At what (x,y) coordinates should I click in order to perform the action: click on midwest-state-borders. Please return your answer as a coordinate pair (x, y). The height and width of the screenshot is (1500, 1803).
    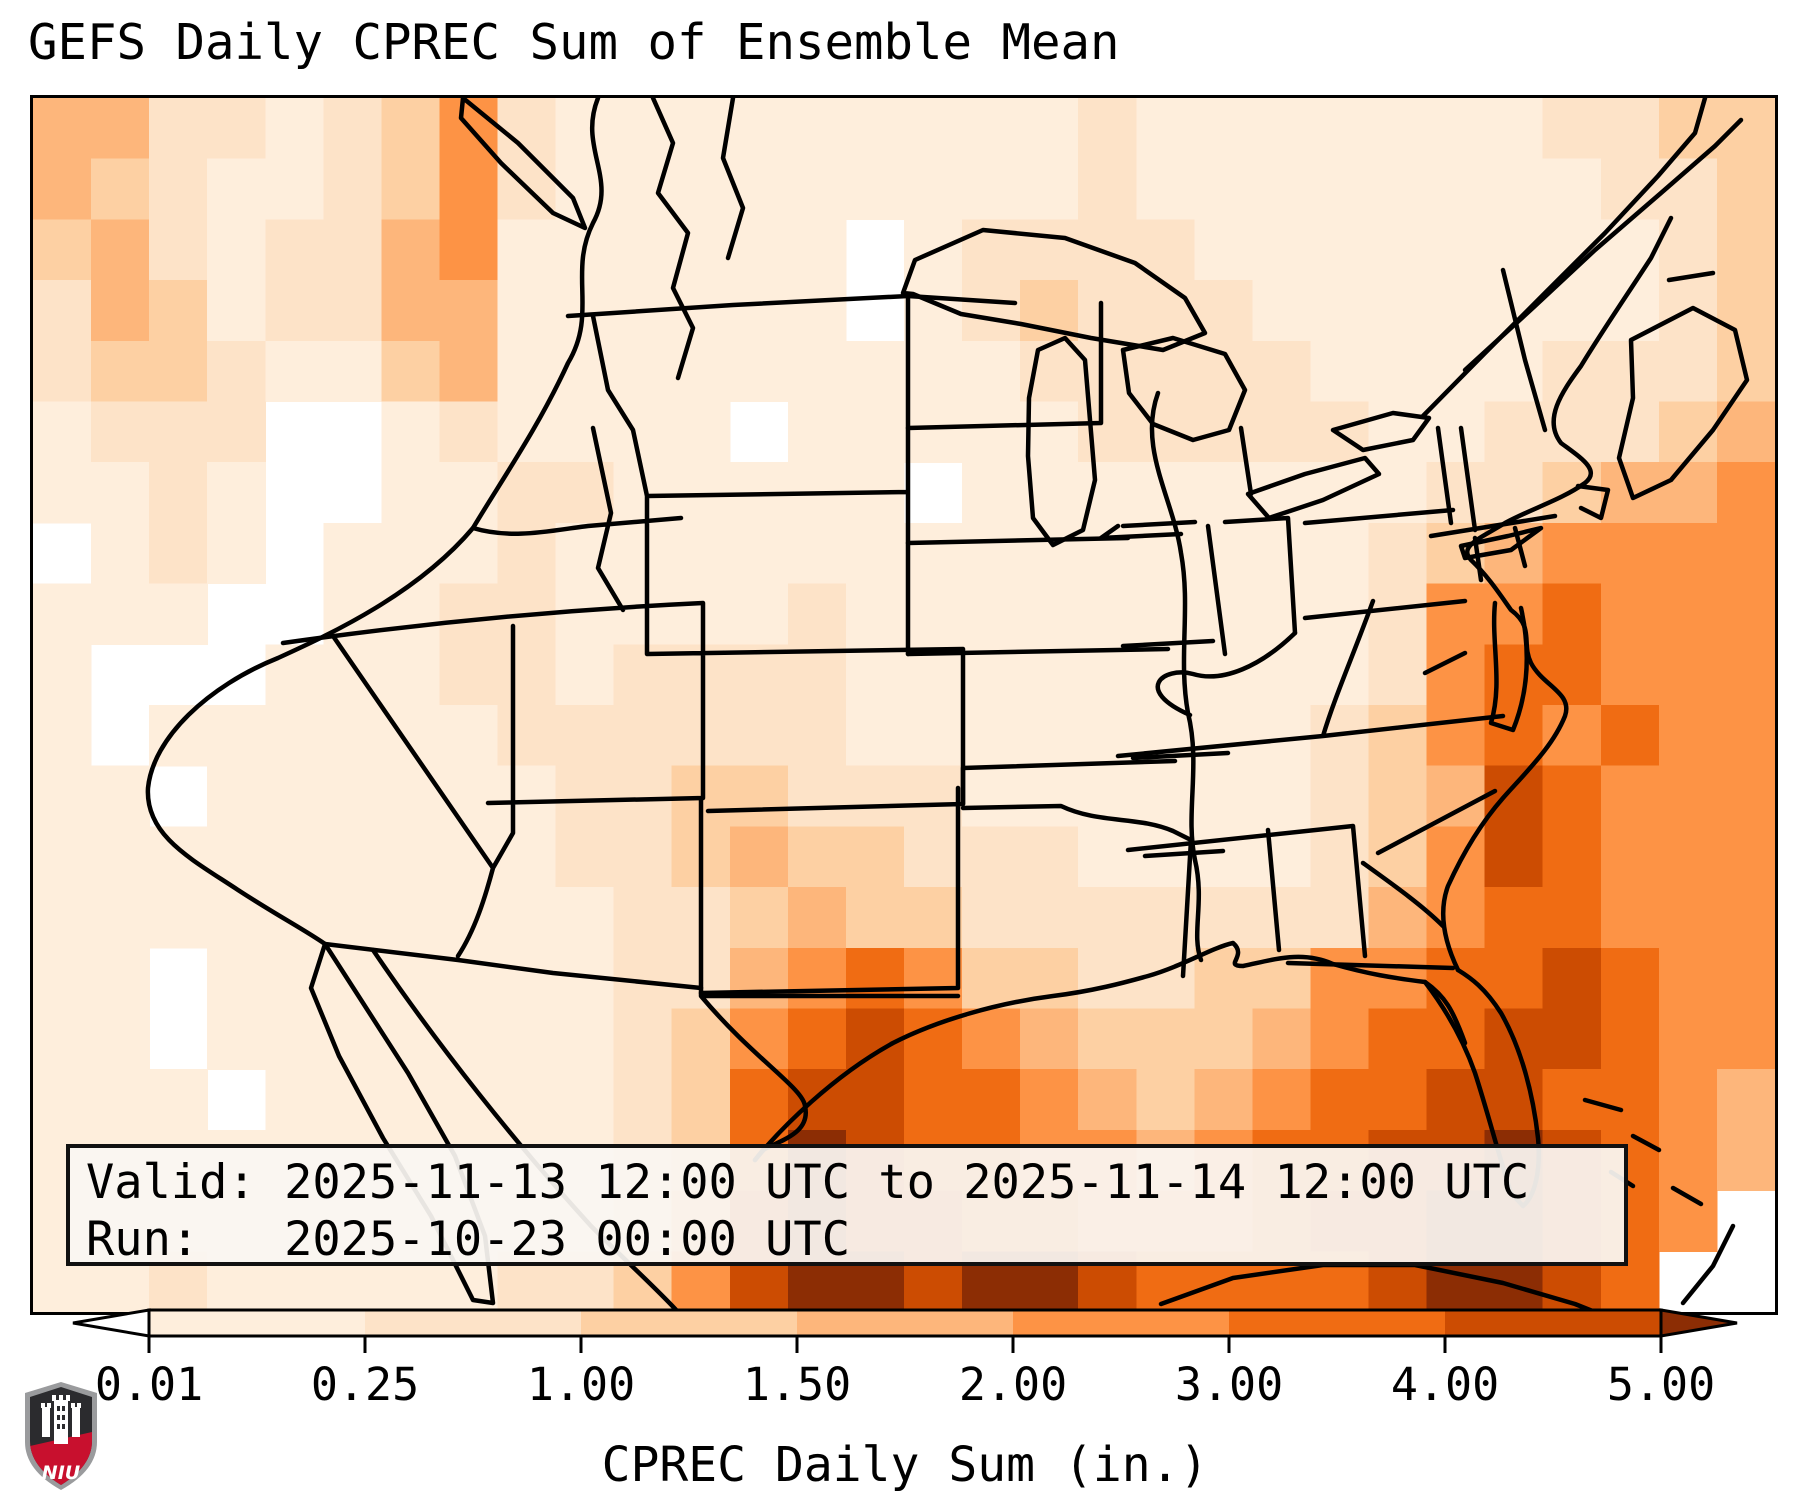
    Looking at the image, I should click on (1198, 687).